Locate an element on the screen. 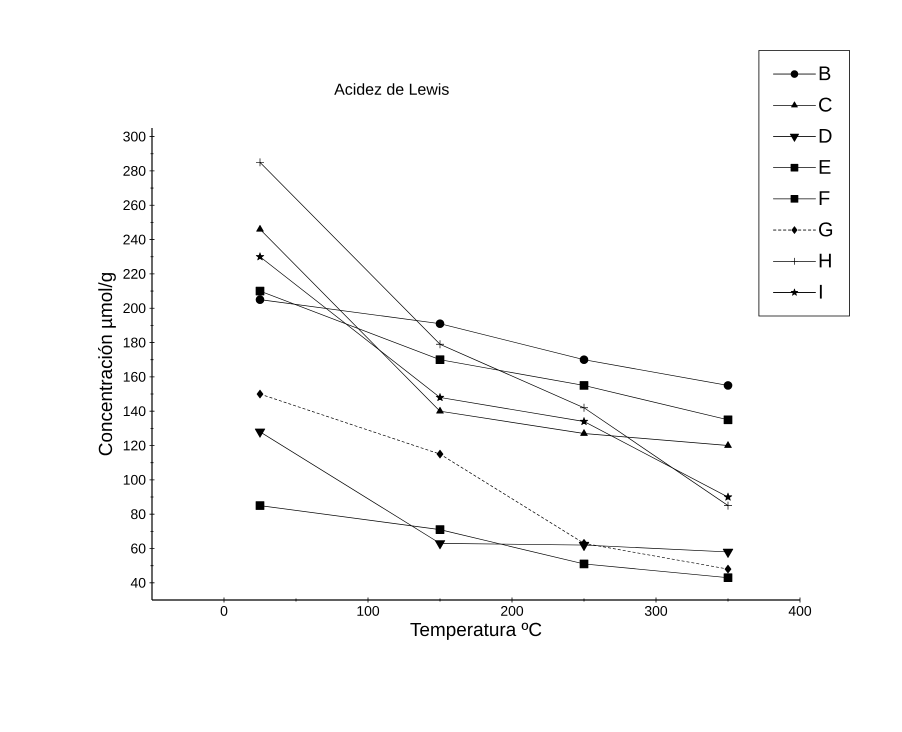 The image size is (902, 732). legend-label: H is located at coordinates (825, 261).